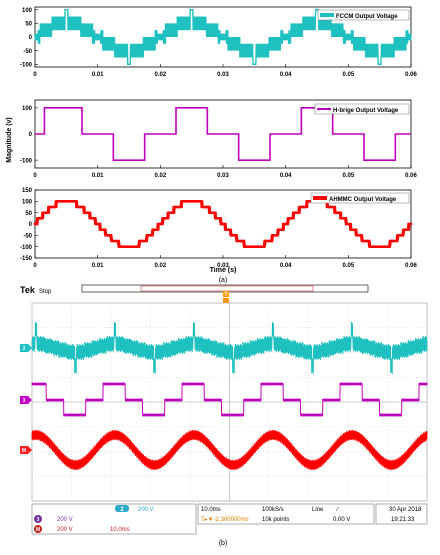 The image size is (440, 555). I want to click on trigger-marker-label: T, so click(225, 295).